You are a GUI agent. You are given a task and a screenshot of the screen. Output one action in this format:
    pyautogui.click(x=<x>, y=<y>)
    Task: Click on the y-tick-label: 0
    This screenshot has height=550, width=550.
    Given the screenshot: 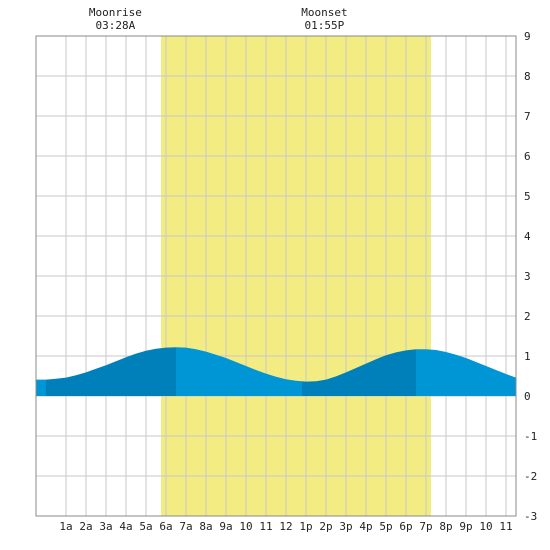 What is the action you would take?
    pyautogui.click(x=527, y=396)
    